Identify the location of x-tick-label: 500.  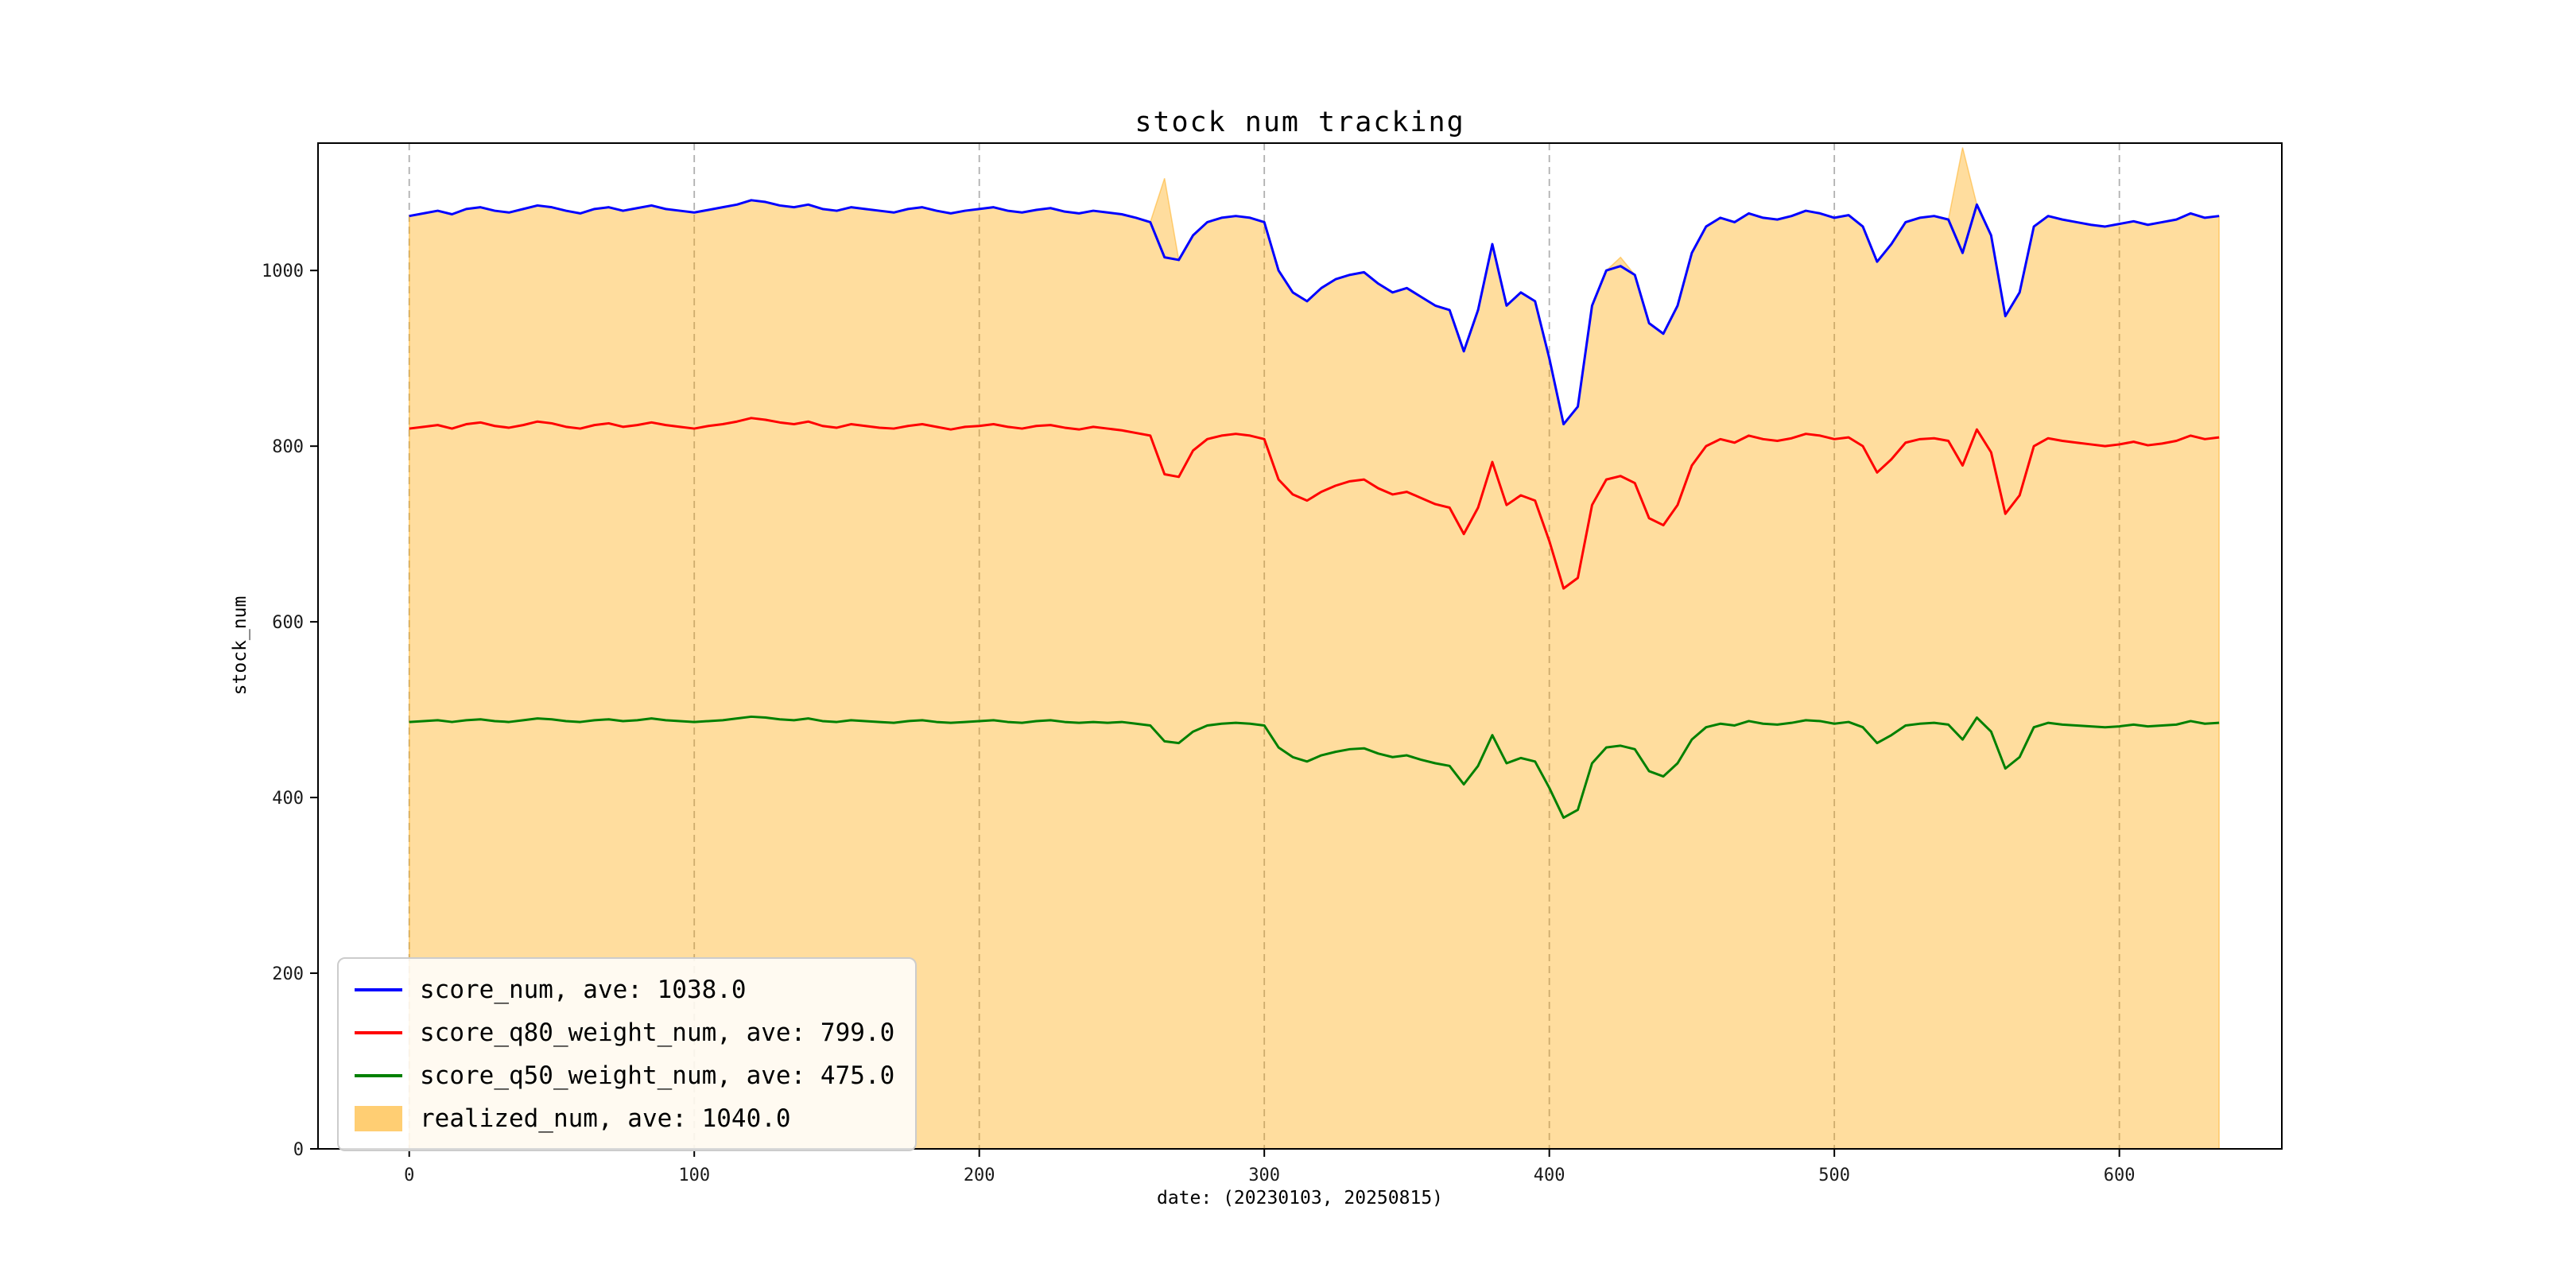
(1834, 1175).